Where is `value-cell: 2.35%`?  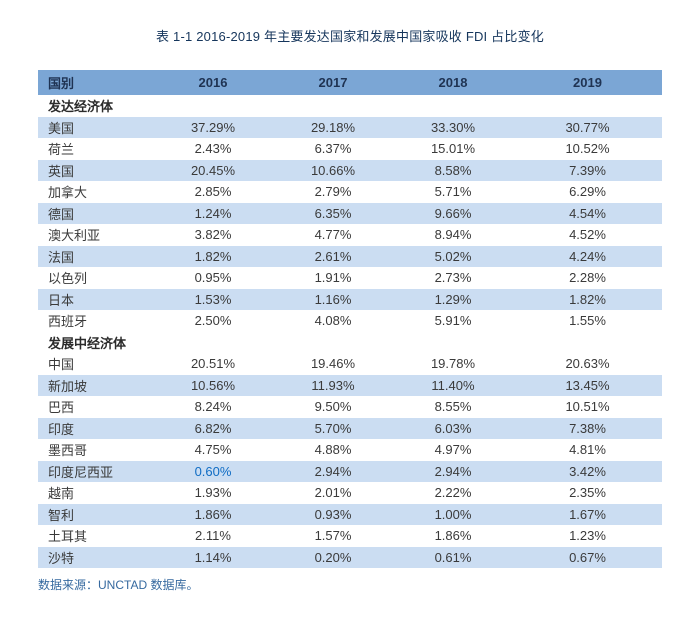 value-cell: 2.35% is located at coordinates (587, 493).